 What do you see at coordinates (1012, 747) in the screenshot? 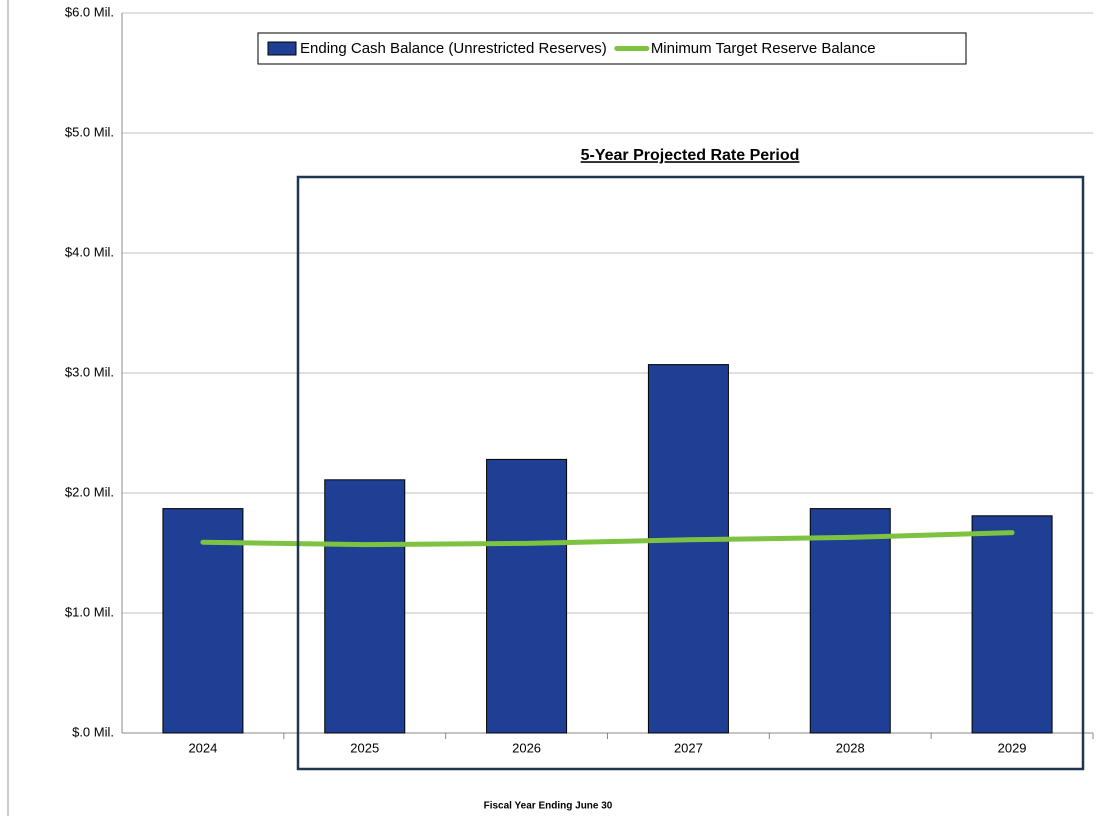
I see `x-tick-label: 2029` at bounding box center [1012, 747].